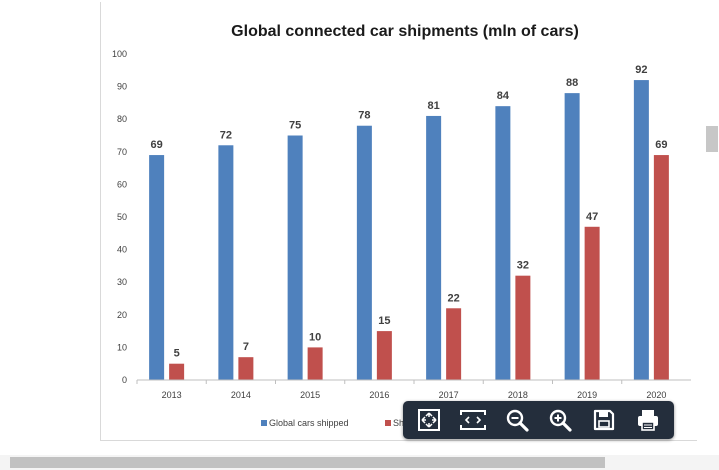 Image resolution: width=719 pixels, height=470 pixels. I want to click on data-label: 47, so click(592, 217).